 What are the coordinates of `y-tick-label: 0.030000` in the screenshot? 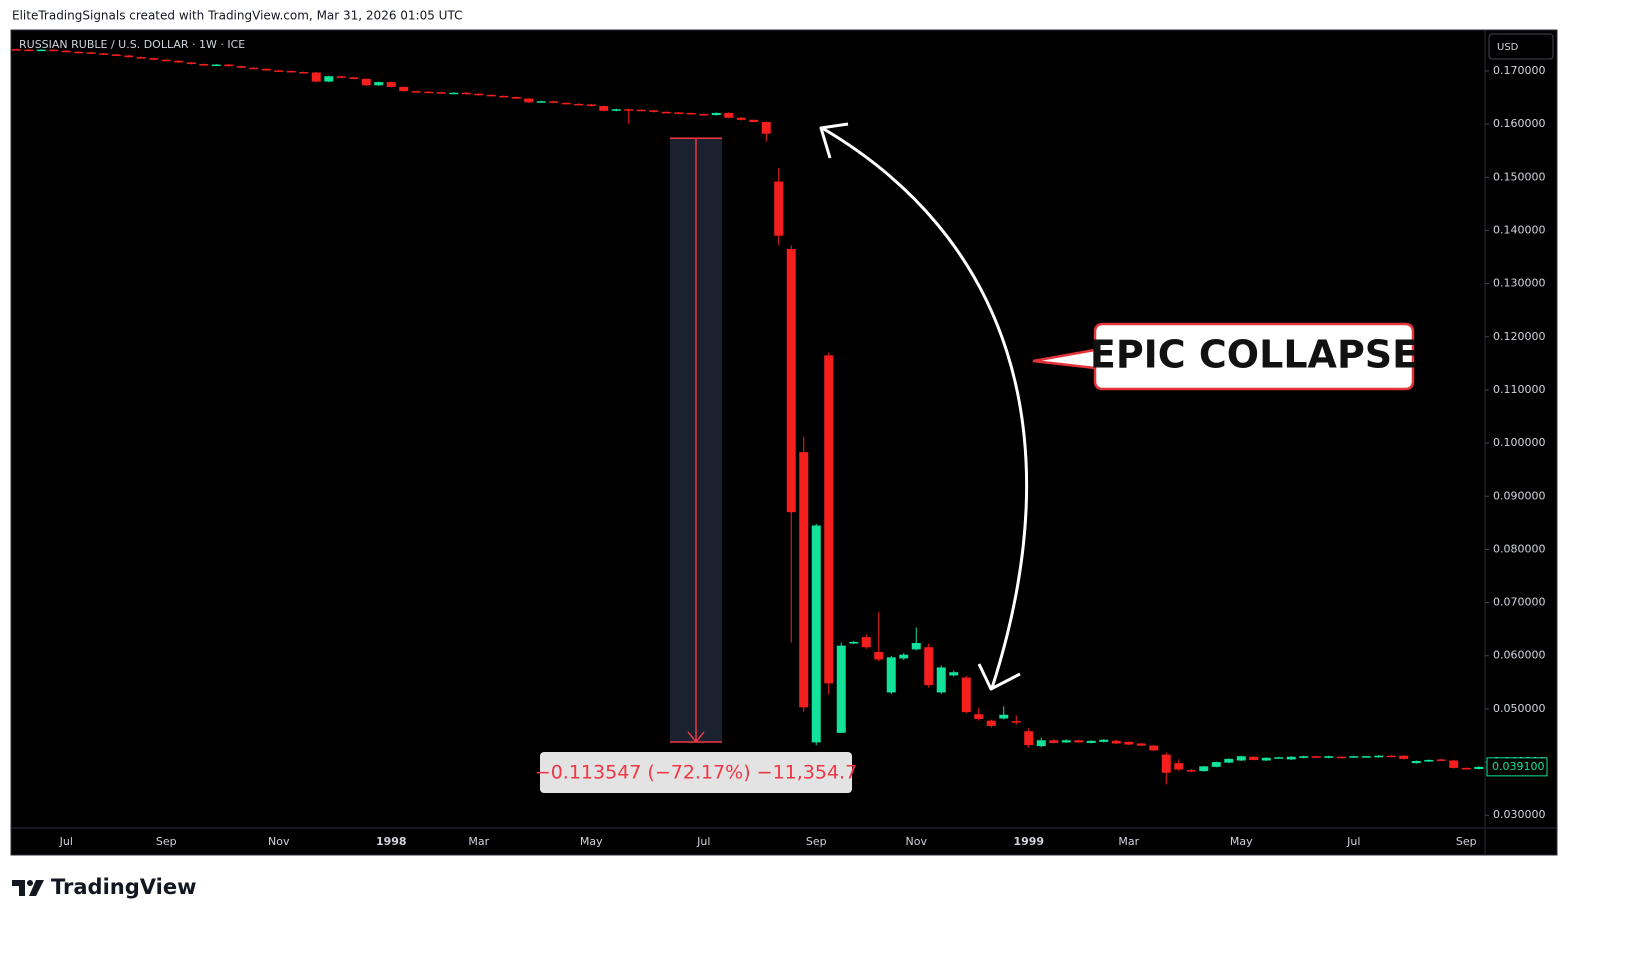 It's located at (1519, 814).